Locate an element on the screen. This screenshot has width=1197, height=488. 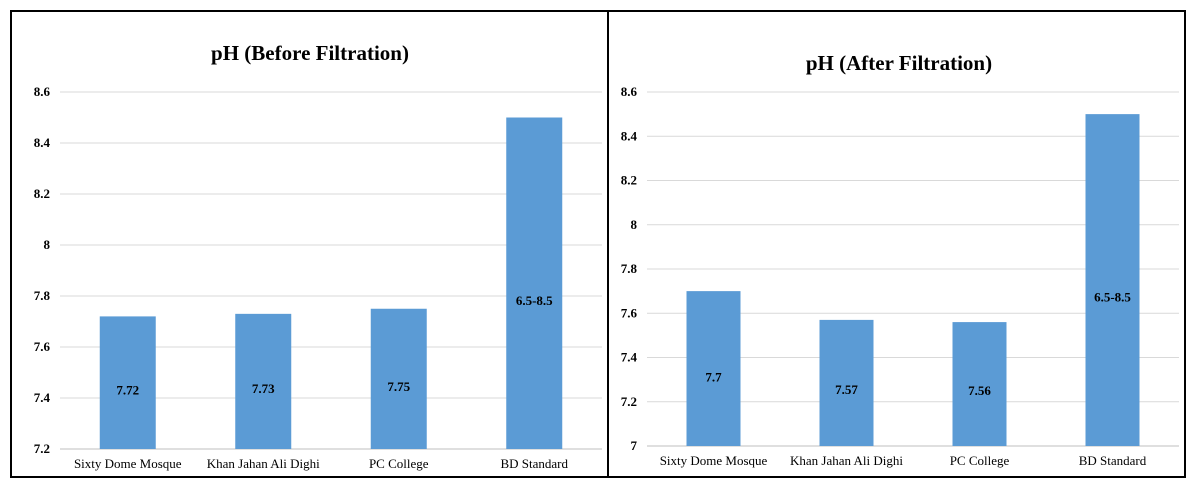
data-label: 7.73 is located at coordinates (263, 388).